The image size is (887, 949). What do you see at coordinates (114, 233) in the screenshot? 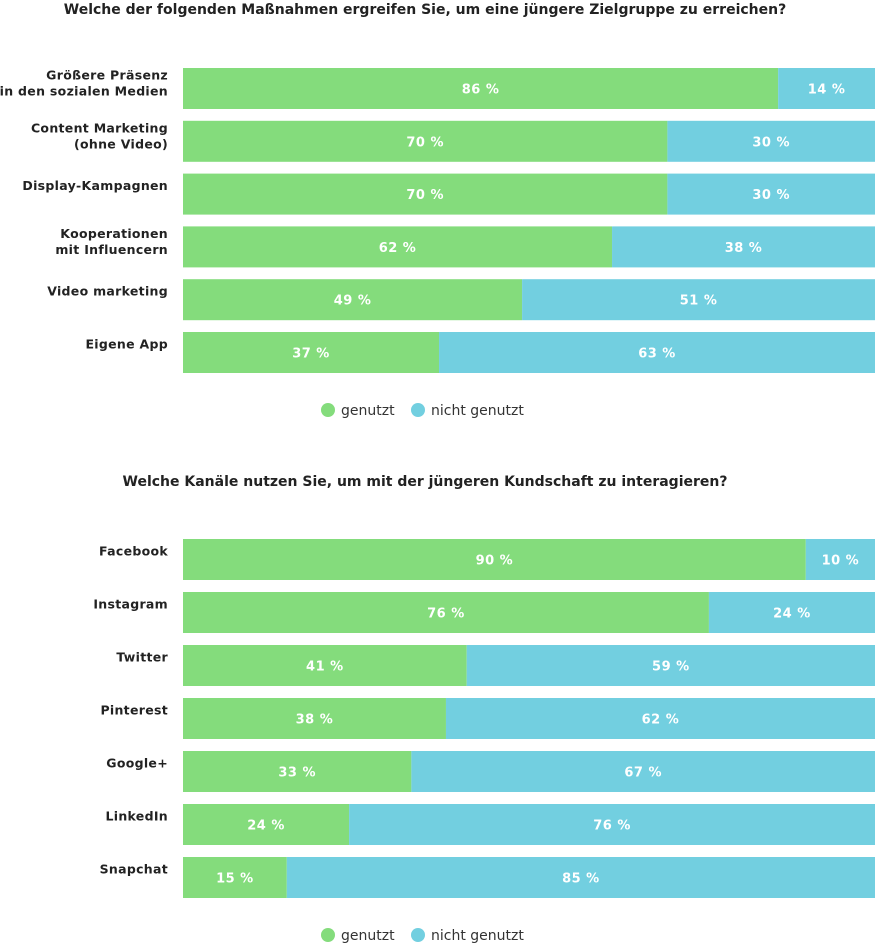
I see `category-label-line: Kooperationen` at bounding box center [114, 233].